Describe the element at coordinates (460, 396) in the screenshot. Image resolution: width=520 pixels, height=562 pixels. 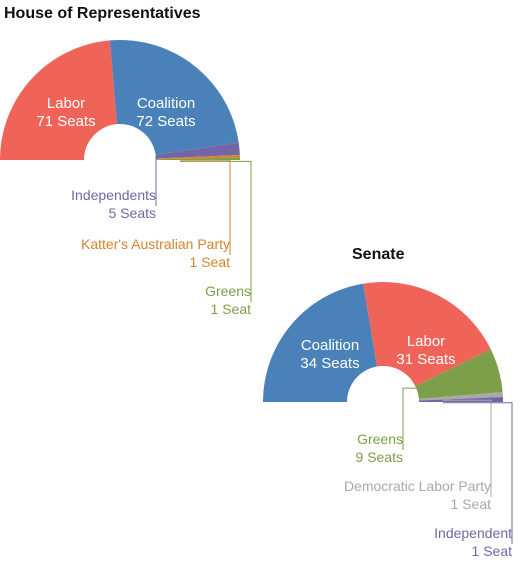
I see `senate-slice-democratic-labor-party` at that location.